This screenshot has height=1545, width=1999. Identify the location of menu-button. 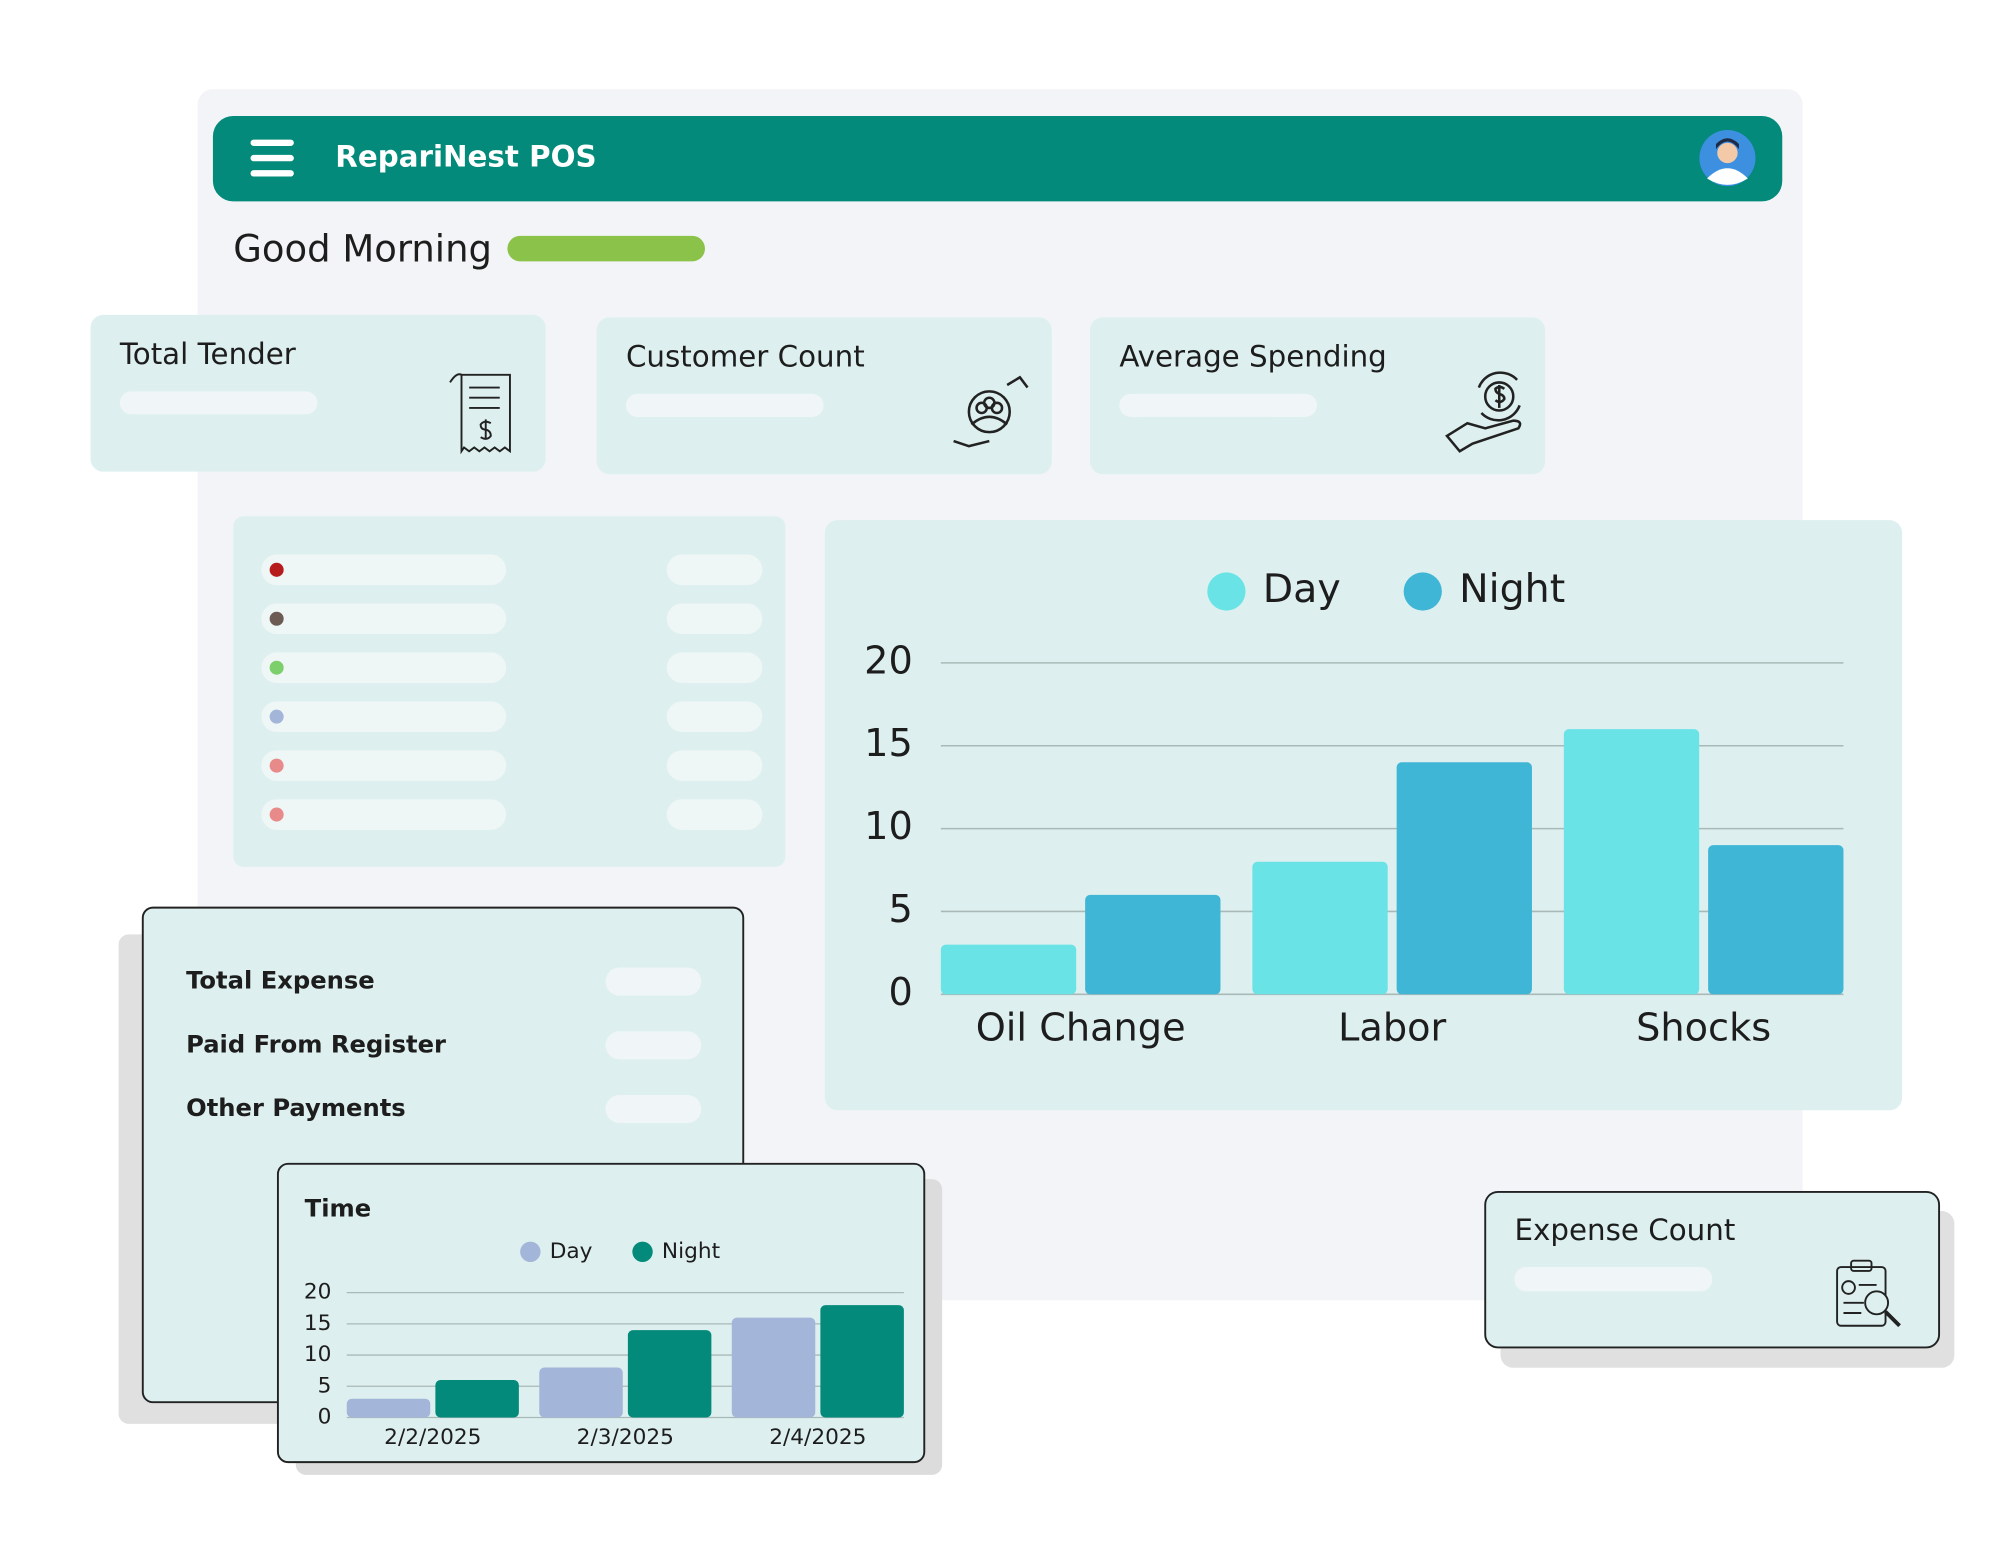
(272, 158).